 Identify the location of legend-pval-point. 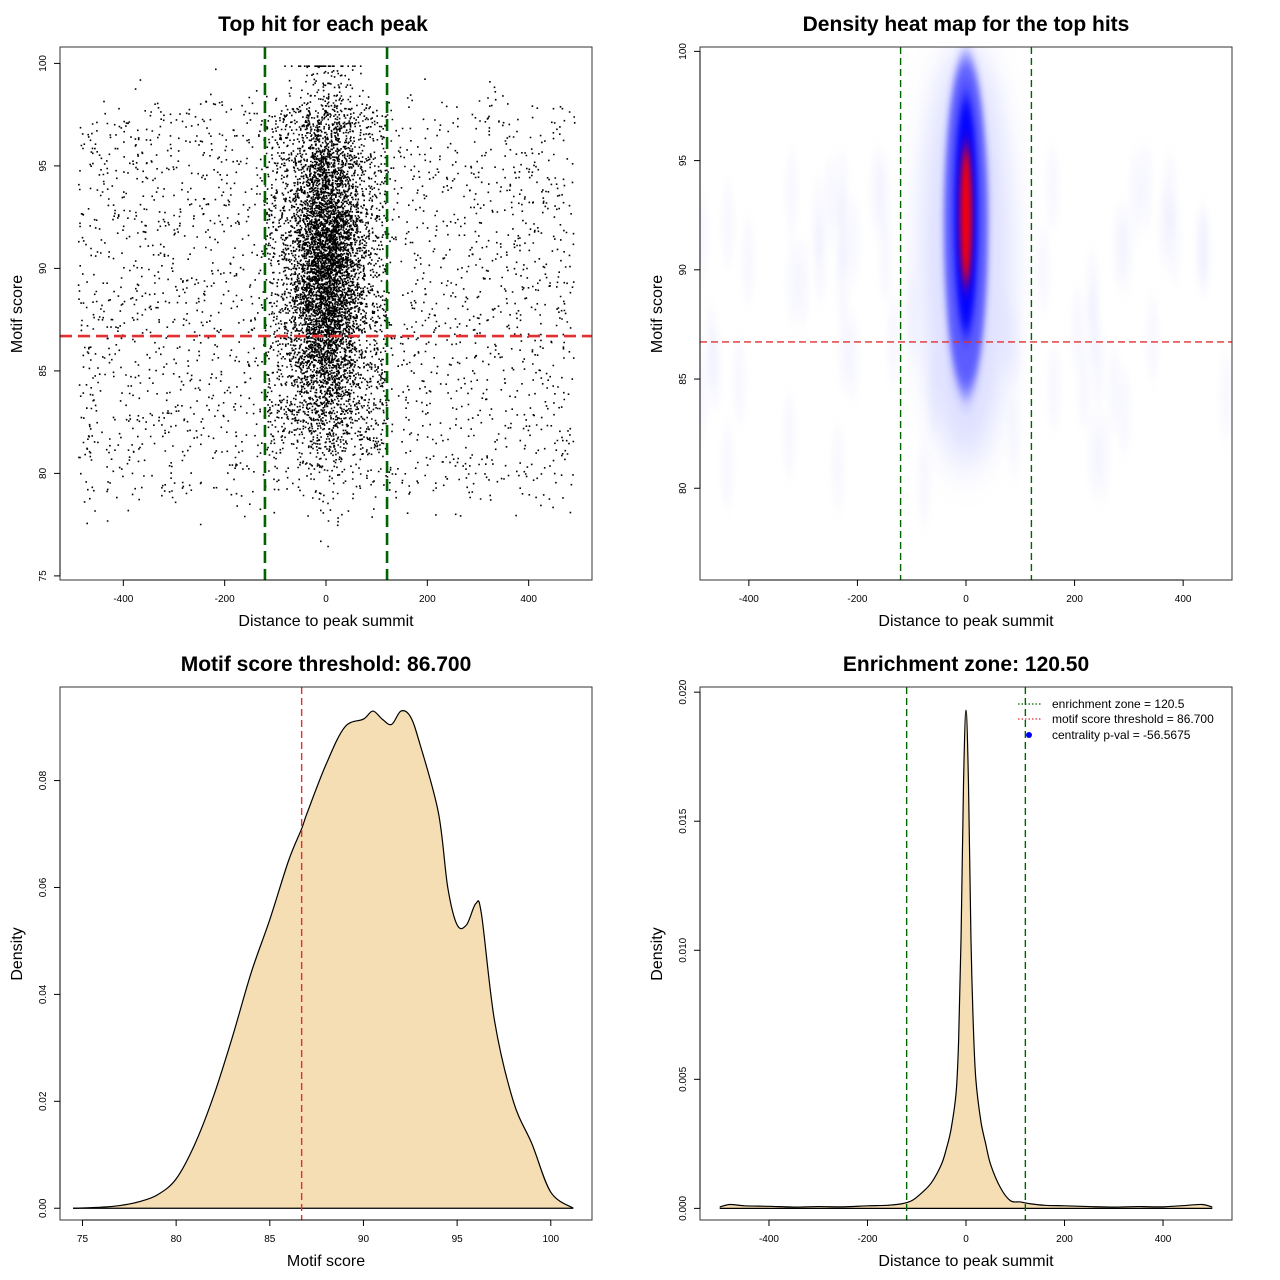
(1029, 735).